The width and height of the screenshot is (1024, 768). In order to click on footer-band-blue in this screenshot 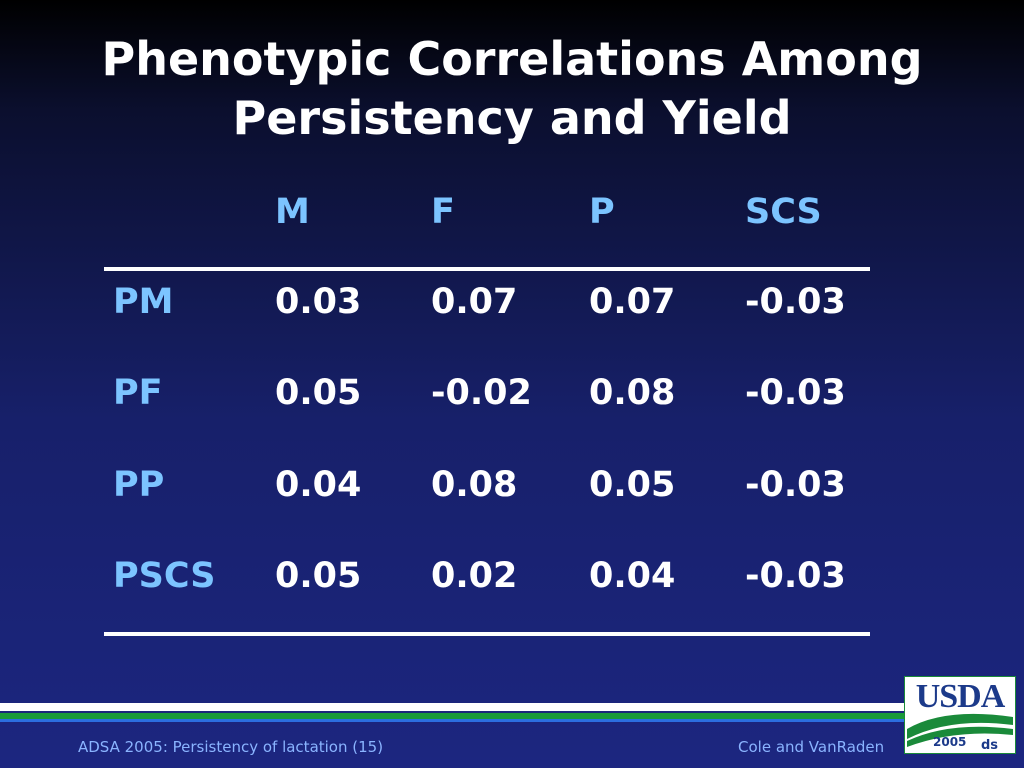, I will do `click(452, 720)`.